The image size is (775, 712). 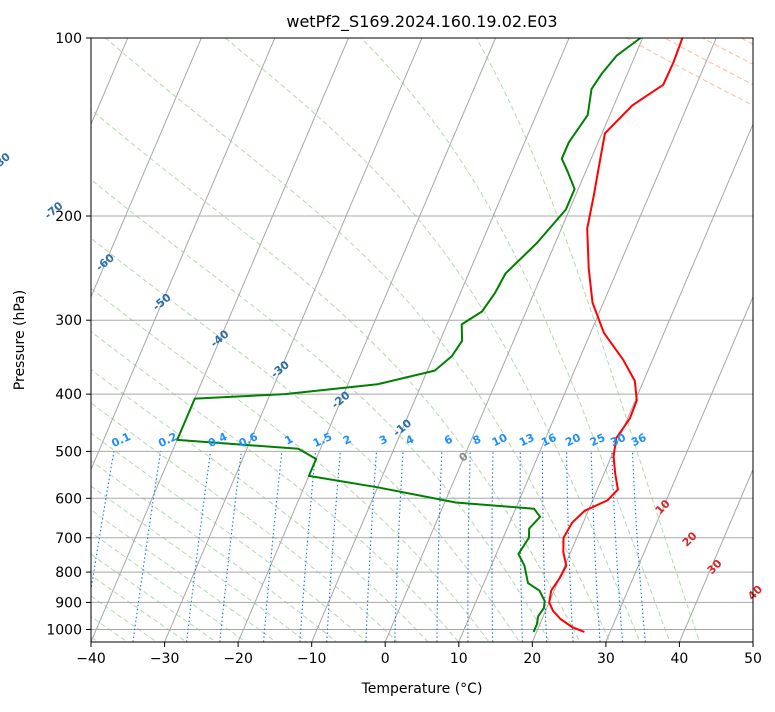 I want to click on mixing-ratio-label: 10, so click(x=500, y=440).